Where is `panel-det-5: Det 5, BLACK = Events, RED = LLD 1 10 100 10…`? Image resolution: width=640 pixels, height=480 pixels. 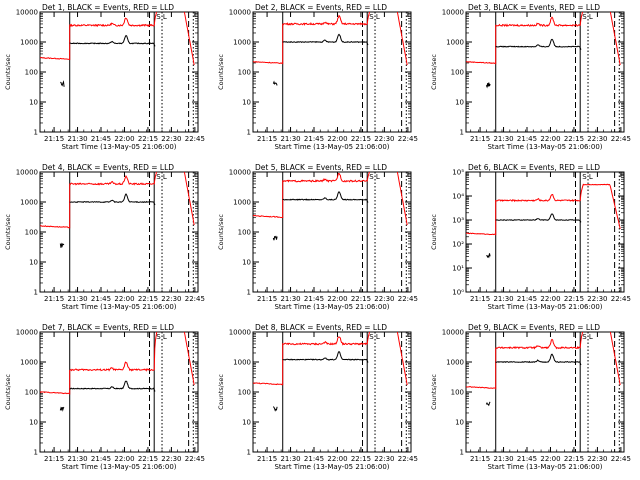
panel-det-5: Det 5, BLACK = Events, RED = LLD 1 10 100 10… is located at coordinates (317, 237).